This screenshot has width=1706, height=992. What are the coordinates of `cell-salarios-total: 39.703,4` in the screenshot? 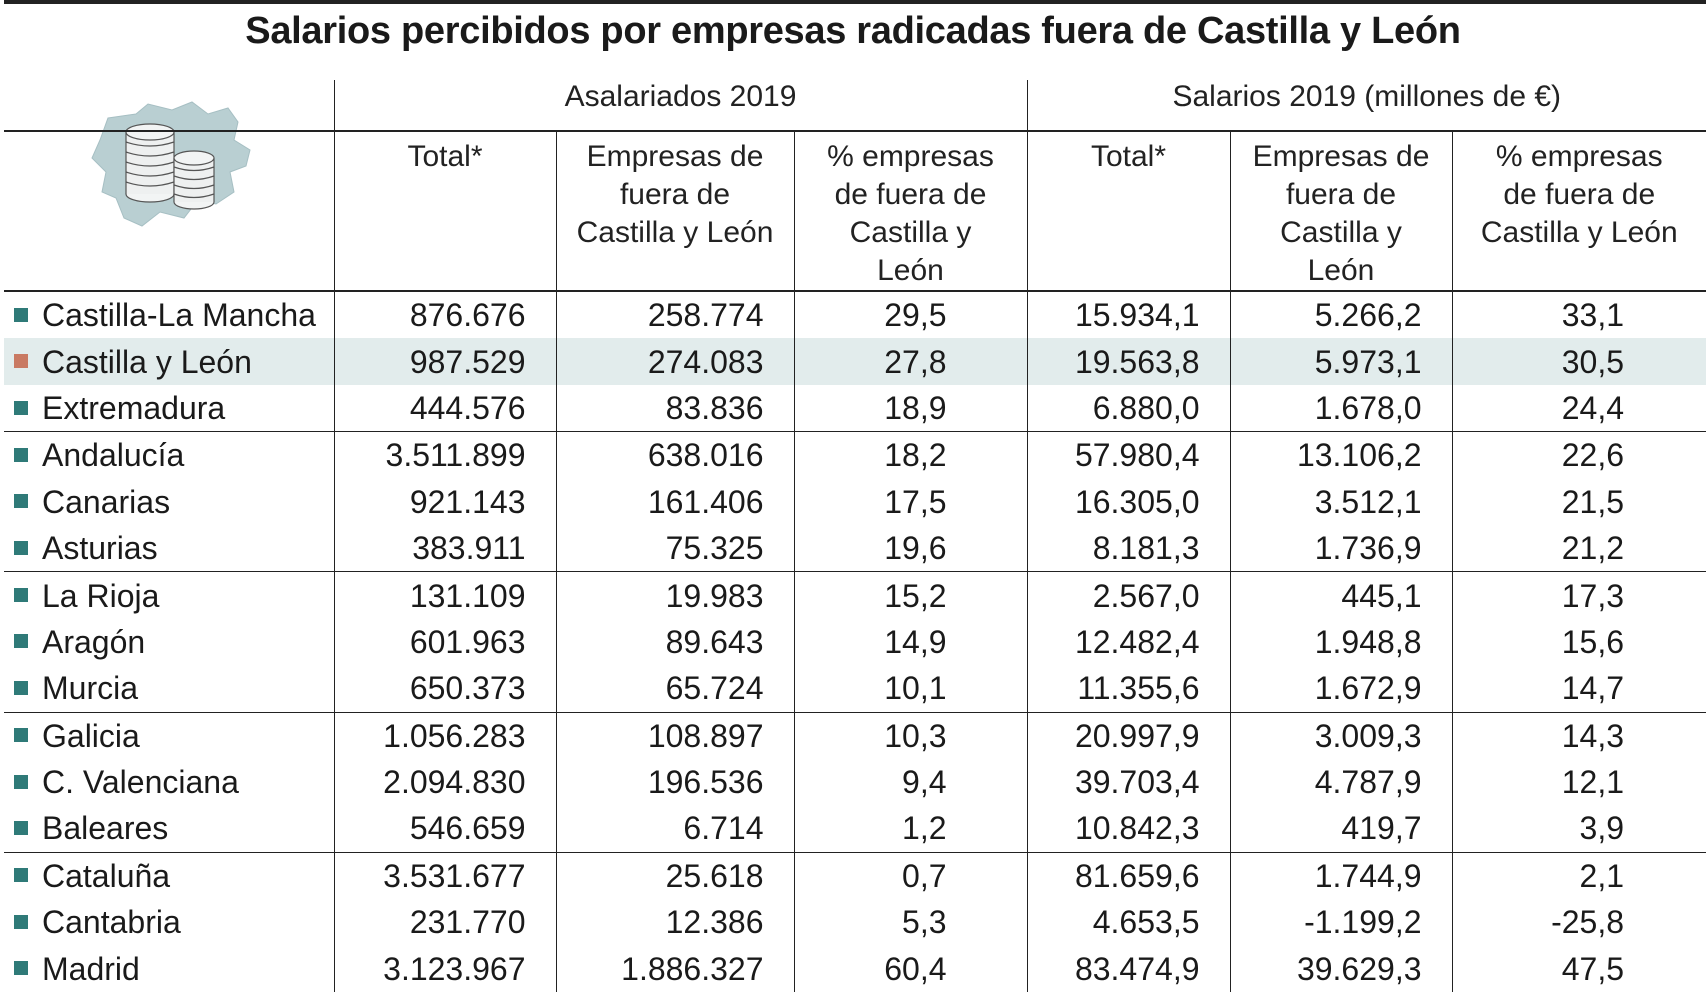 It's located at (1128, 782).